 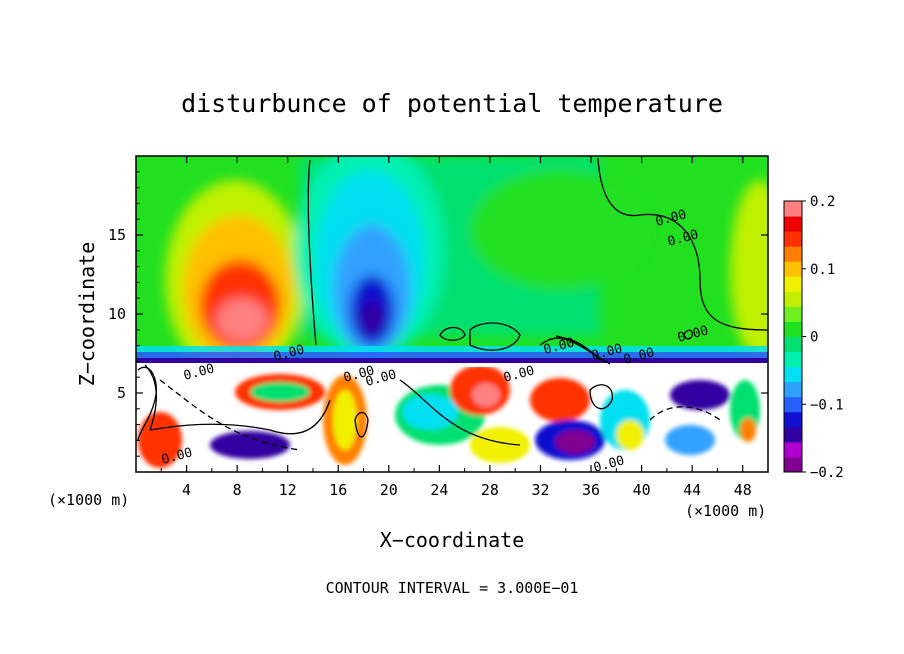 I want to click on colorbar-tick-label: −0.1, so click(x=827, y=405).